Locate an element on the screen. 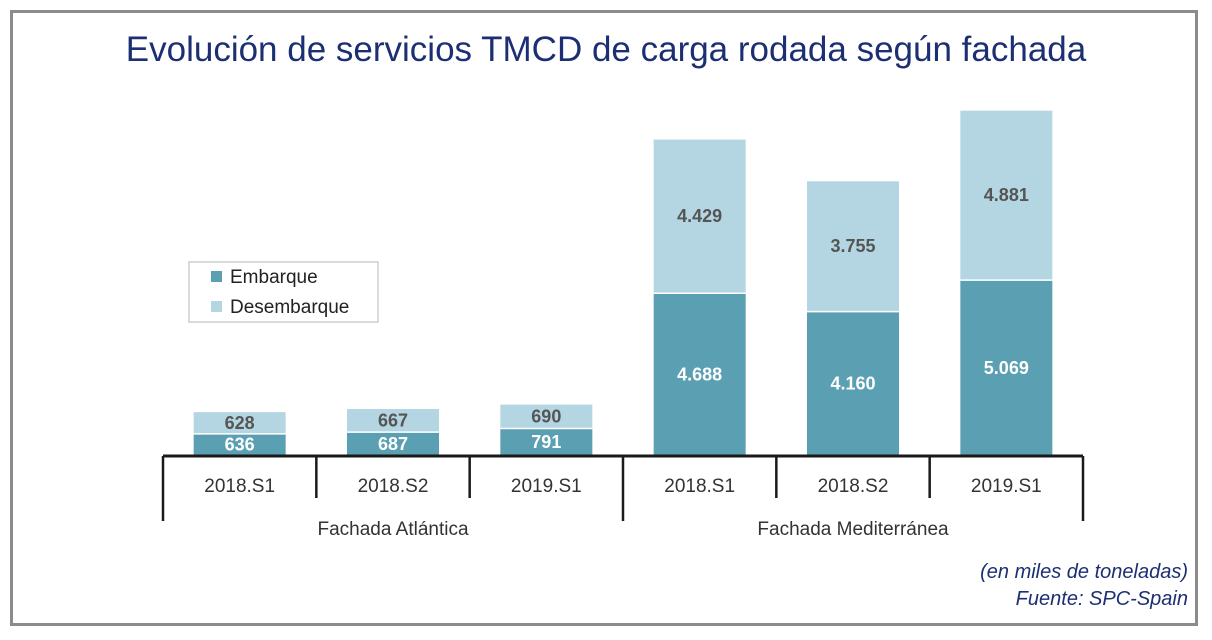 This screenshot has height=640, width=1212. data-label-embarque: 687 is located at coordinates (393, 444).